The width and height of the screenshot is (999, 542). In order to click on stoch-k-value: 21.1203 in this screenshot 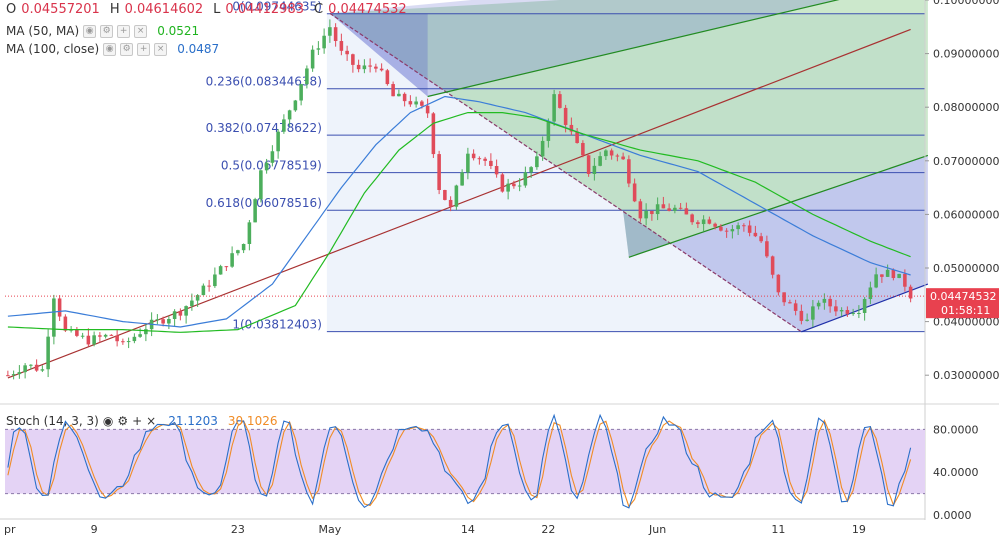, I will do `click(193, 421)`.